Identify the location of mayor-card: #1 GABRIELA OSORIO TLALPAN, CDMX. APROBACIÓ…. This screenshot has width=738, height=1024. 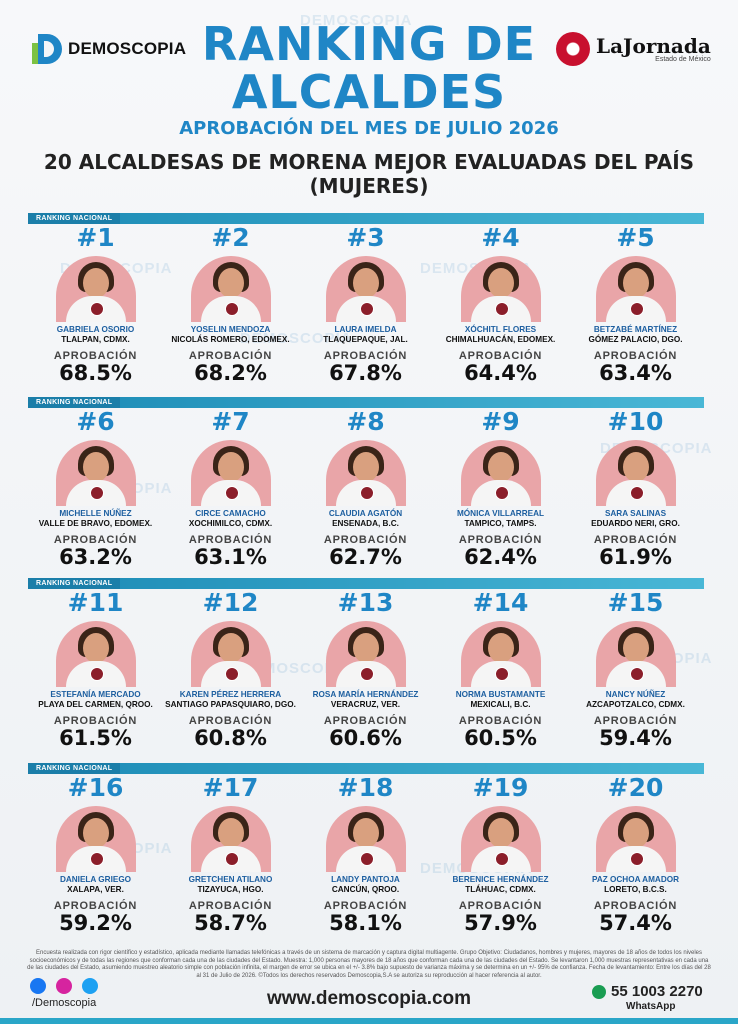
(95, 304).